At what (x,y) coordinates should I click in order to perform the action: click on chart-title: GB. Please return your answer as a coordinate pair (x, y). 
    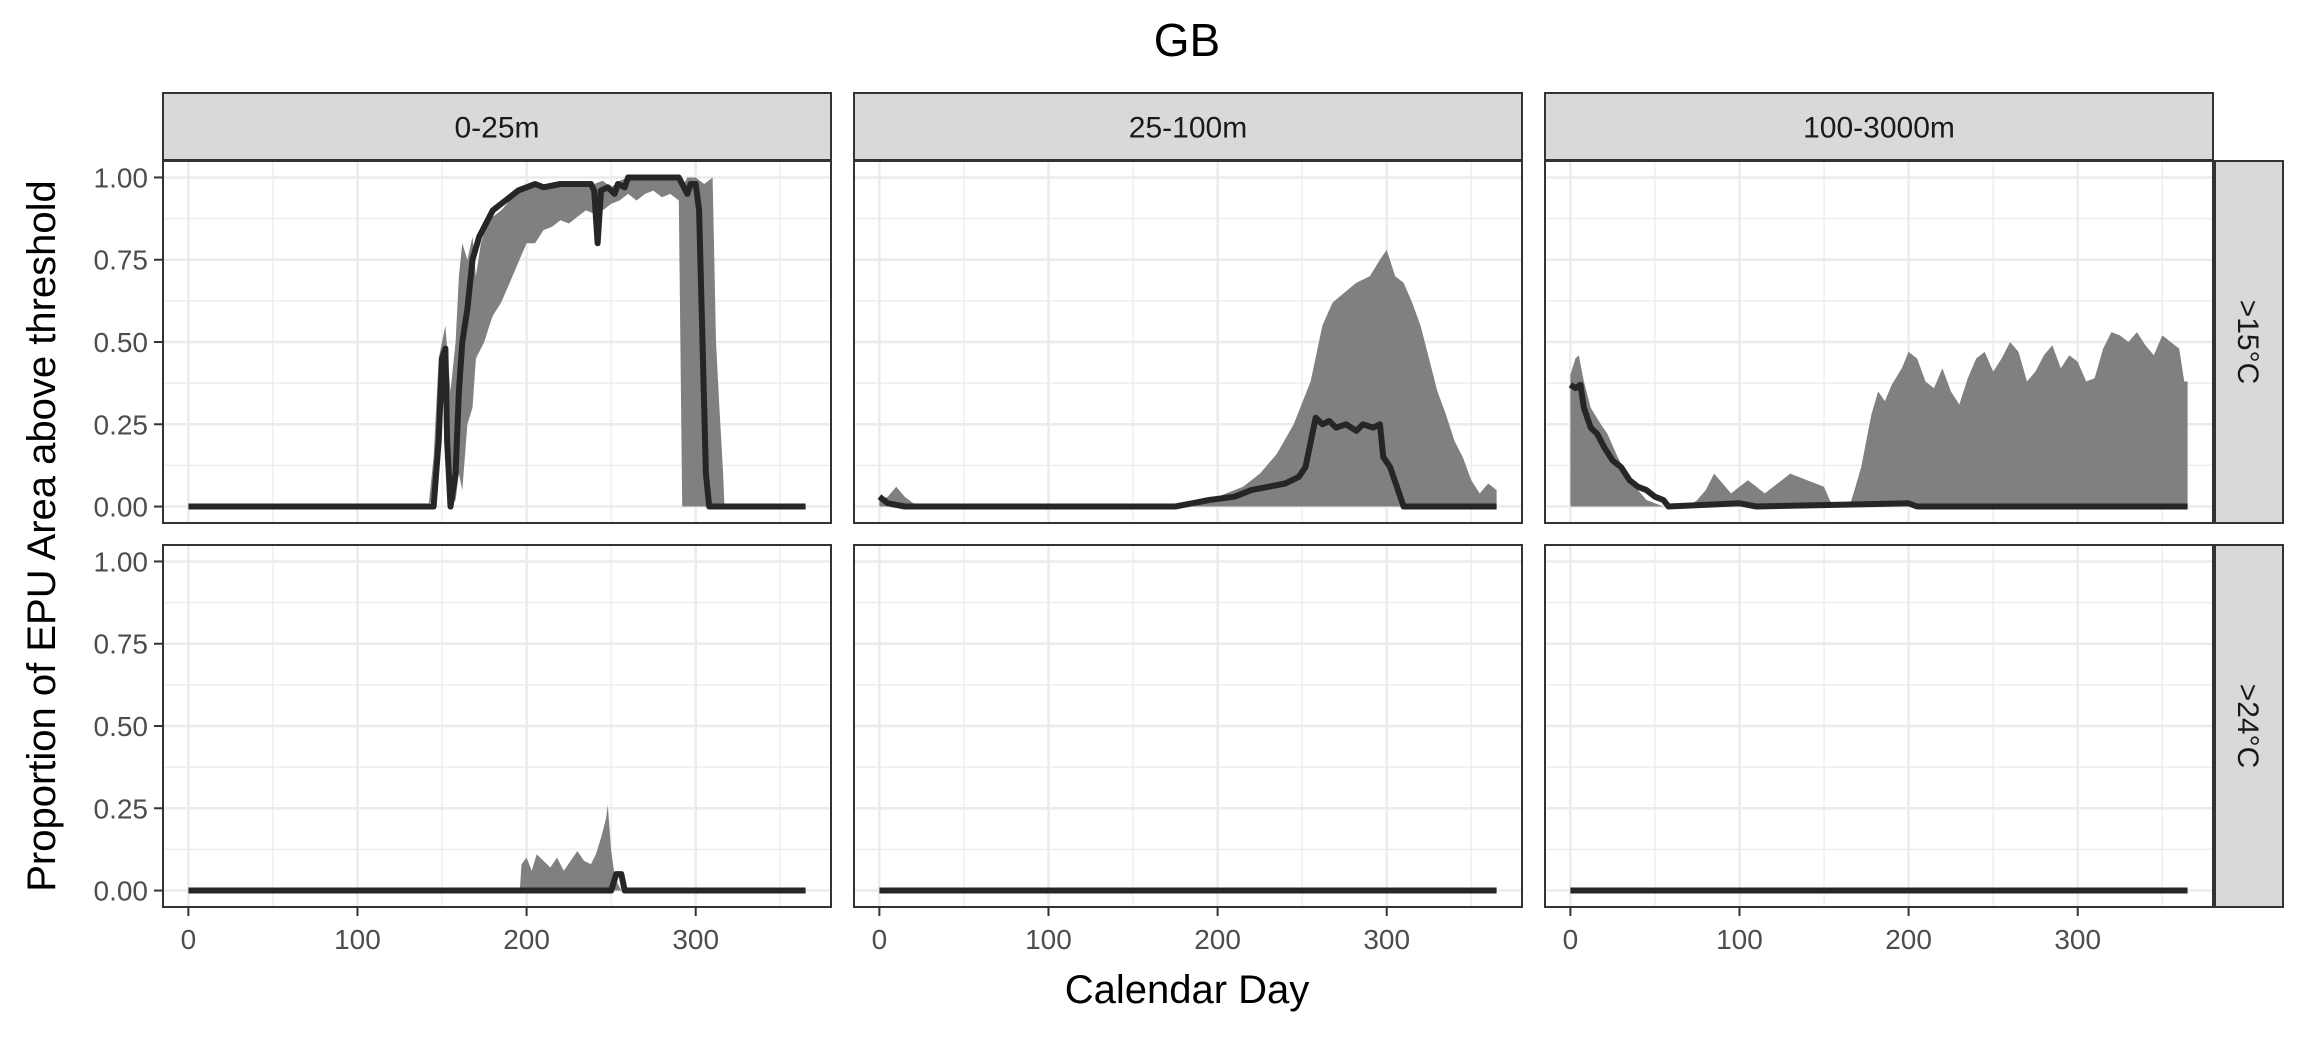
    Looking at the image, I should click on (1187, 40).